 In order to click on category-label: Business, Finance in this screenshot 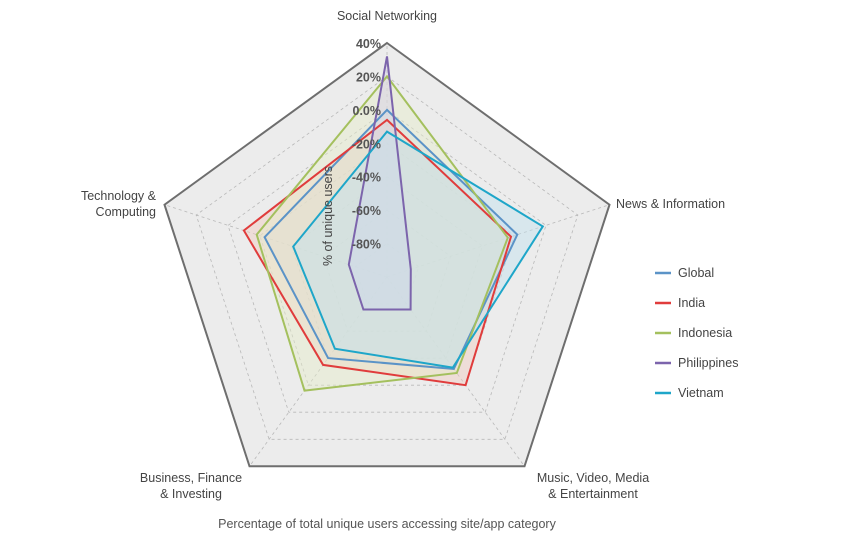, I will do `click(191, 478)`.